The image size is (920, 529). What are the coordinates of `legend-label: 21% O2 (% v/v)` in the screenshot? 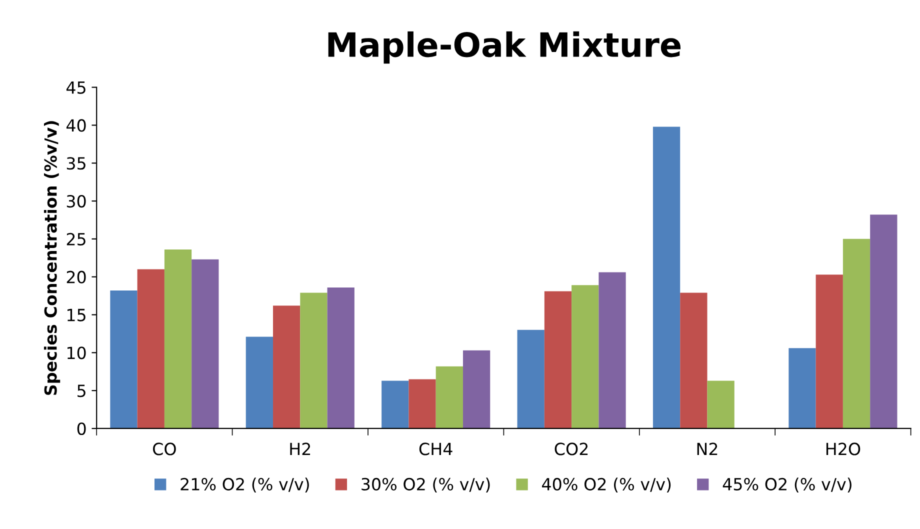 It's located at (244, 485).